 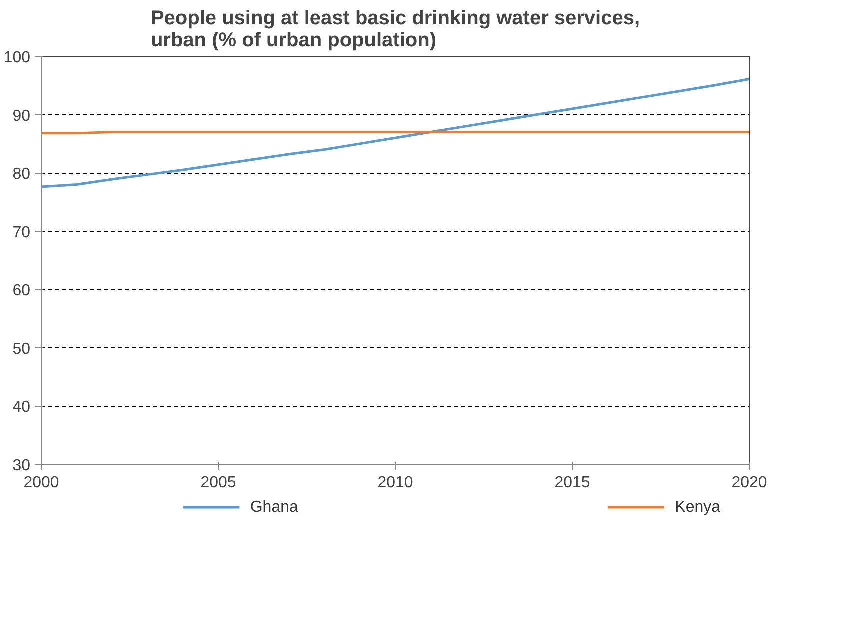 What do you see at coordinates (274, 507) in the screenshot?
I see `legend-label: Ghana` at bounding box center [274, 507].